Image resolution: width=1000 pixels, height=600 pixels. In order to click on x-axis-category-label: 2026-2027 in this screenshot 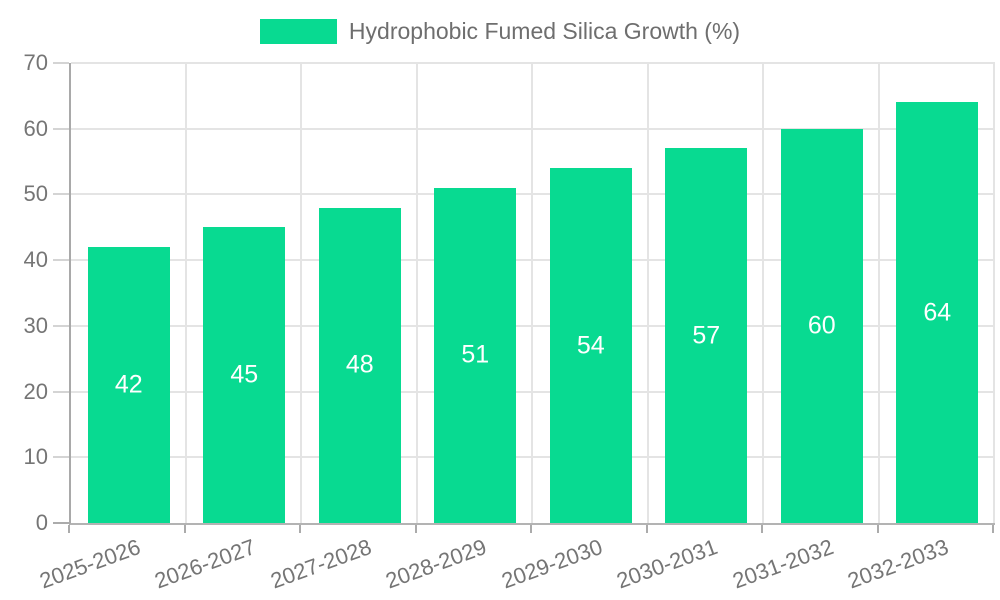, I will do `click(205, 564)`.